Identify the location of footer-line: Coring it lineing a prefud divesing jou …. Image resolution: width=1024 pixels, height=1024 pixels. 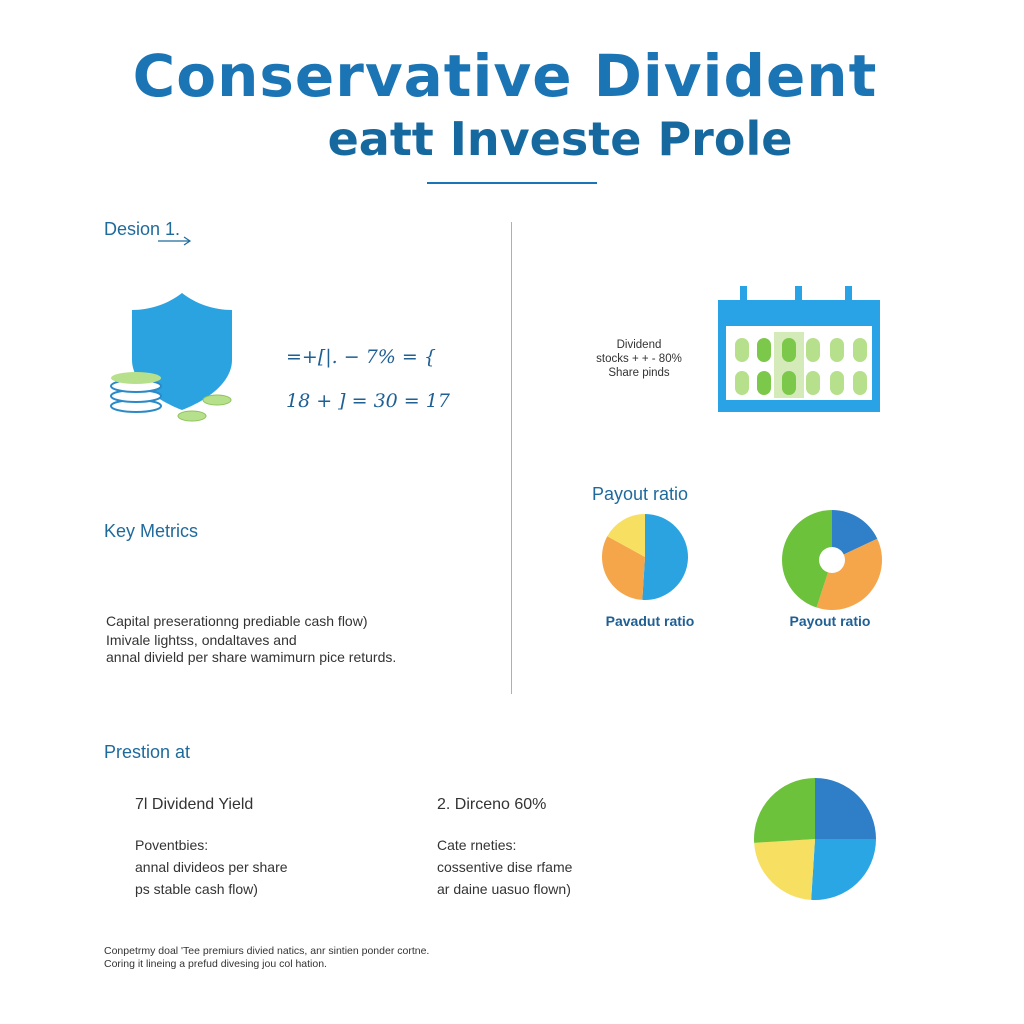
(215, 964).